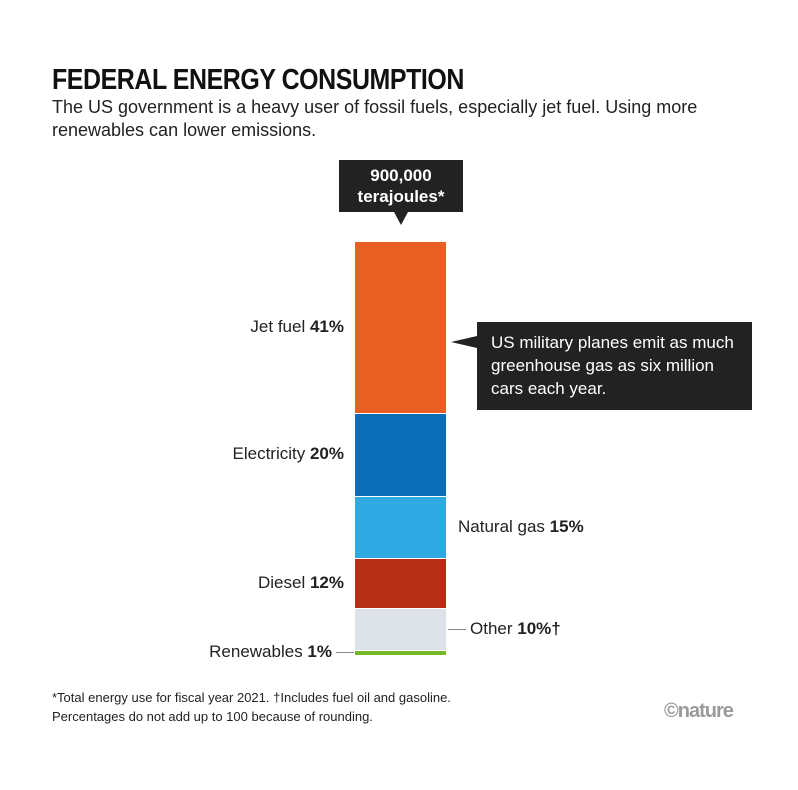 This screenshot has height=790, width=798. What do you see at coordinates (400, 584) in the screenshot?
I see `bar-segment-diesel` at bounding box center [400, 584].